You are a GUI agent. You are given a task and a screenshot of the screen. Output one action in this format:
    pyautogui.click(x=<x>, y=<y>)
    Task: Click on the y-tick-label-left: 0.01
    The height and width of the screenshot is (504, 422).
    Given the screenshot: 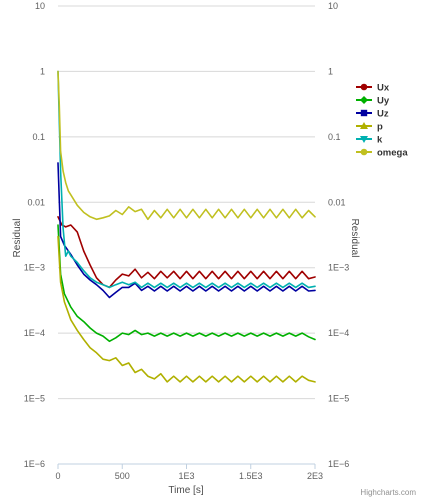 What is the action you would take?
    pyautogui.click(x=36, y=202)
    